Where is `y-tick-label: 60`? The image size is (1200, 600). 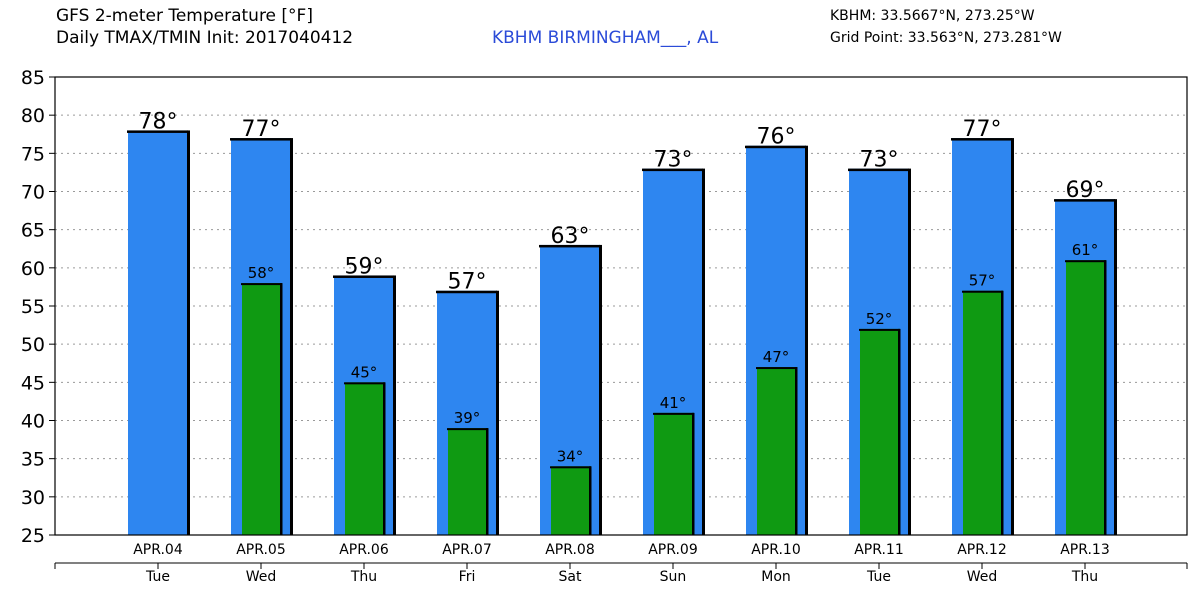 y-tick-label: 60 is located at coordinates (33, 269).